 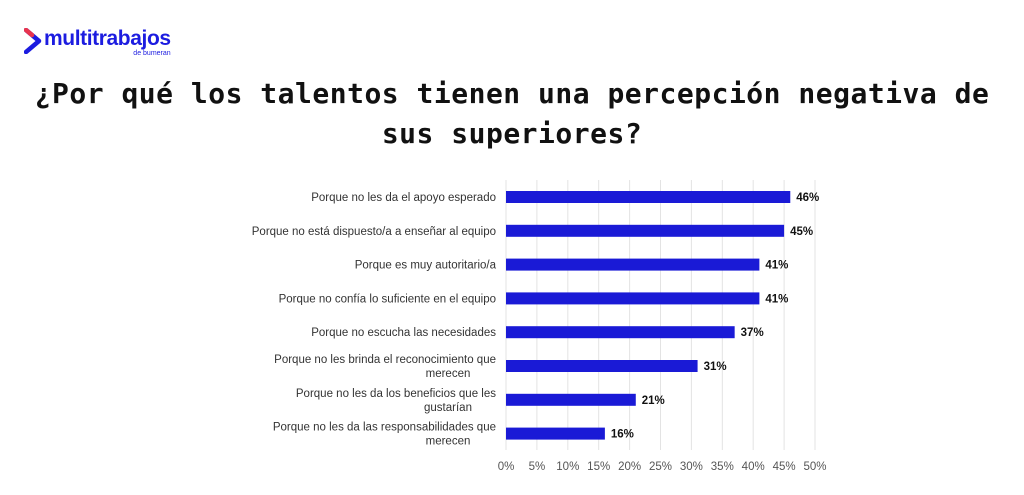 What do you see at coordinates (814, 467) in the screenshot?
I see `x-tick-label: 50%` at bounding box center [814, 467].